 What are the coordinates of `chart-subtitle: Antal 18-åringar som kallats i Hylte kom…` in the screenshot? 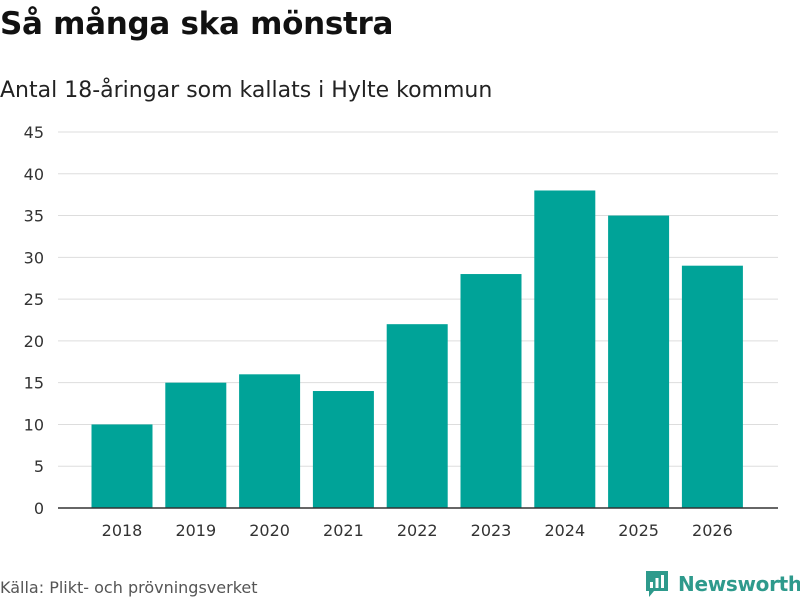 It's located at (246, 90).